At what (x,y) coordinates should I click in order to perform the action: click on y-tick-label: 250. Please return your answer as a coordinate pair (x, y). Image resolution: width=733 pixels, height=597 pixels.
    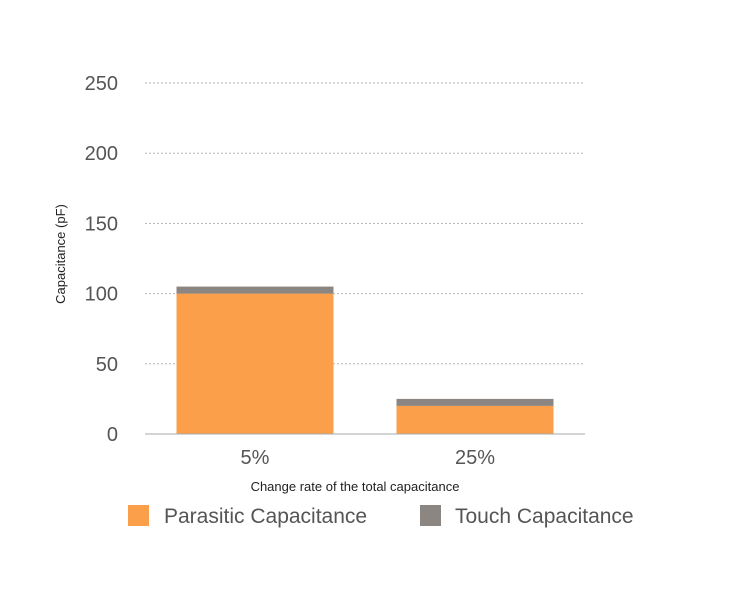
    Looking at the image, I should click on (101, 84).